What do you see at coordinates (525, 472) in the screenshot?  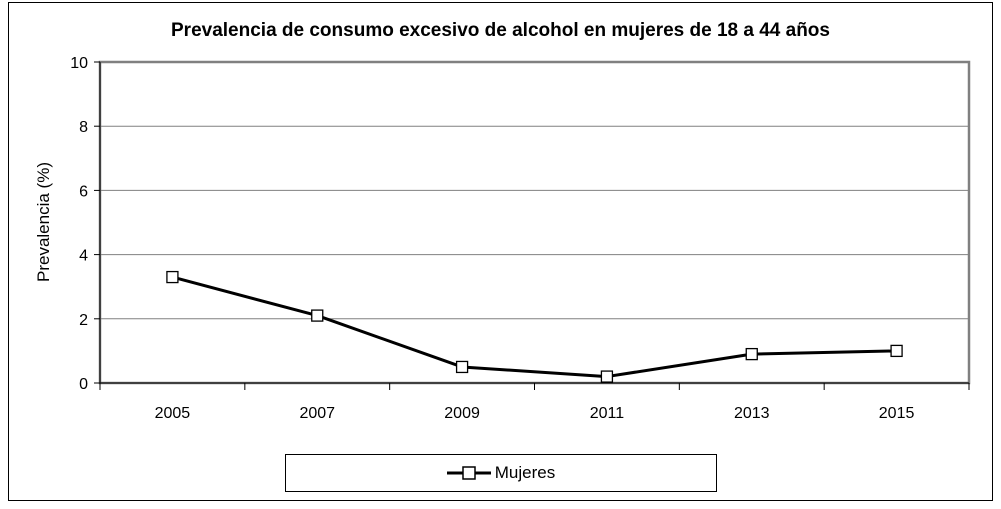 I see `legend-label-mujeres: Mujeres` at bounding box center [525, 472].